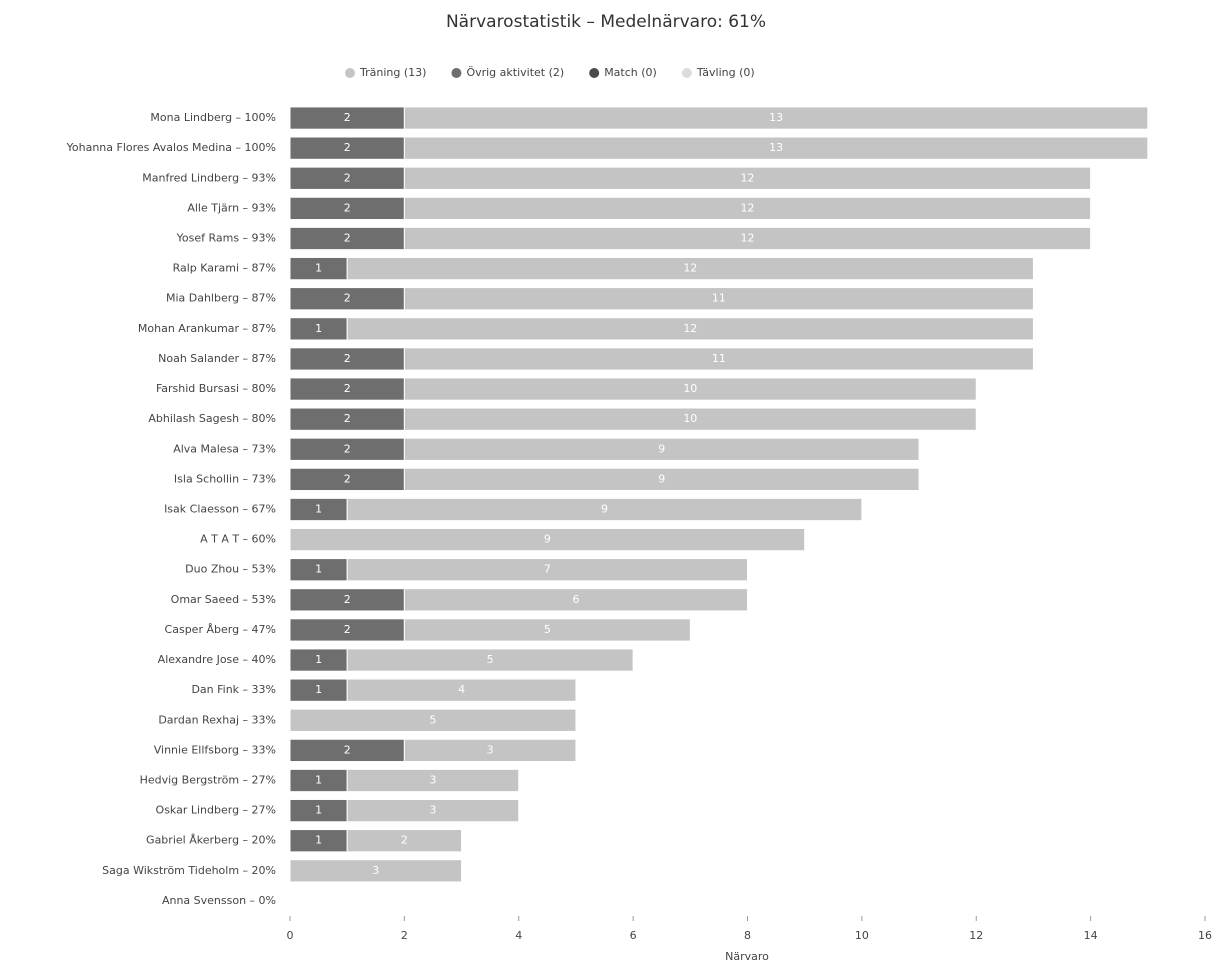 This screenshot has height=978, width=1212. Describe the element at coordinates (518, 935) in the screenshot. I see `x-tick-label: 4` at that location.